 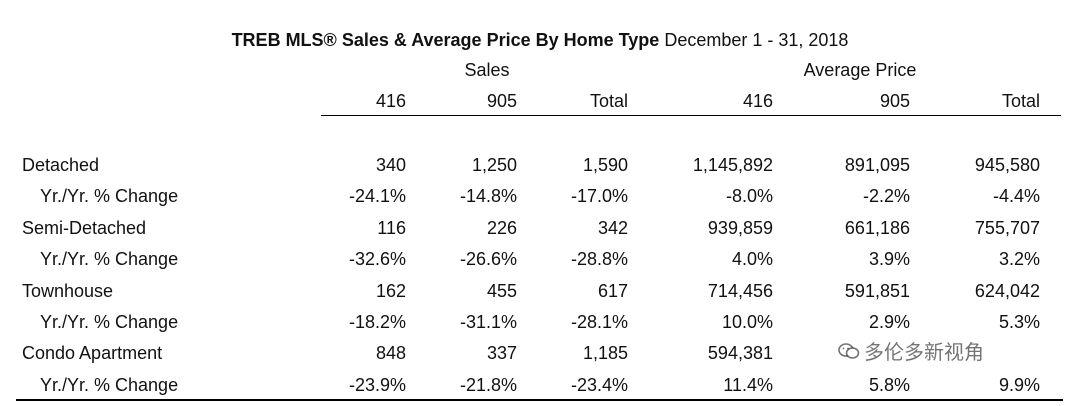 I want to click on group-header-sales: Sales, so click(x=487, y=70).